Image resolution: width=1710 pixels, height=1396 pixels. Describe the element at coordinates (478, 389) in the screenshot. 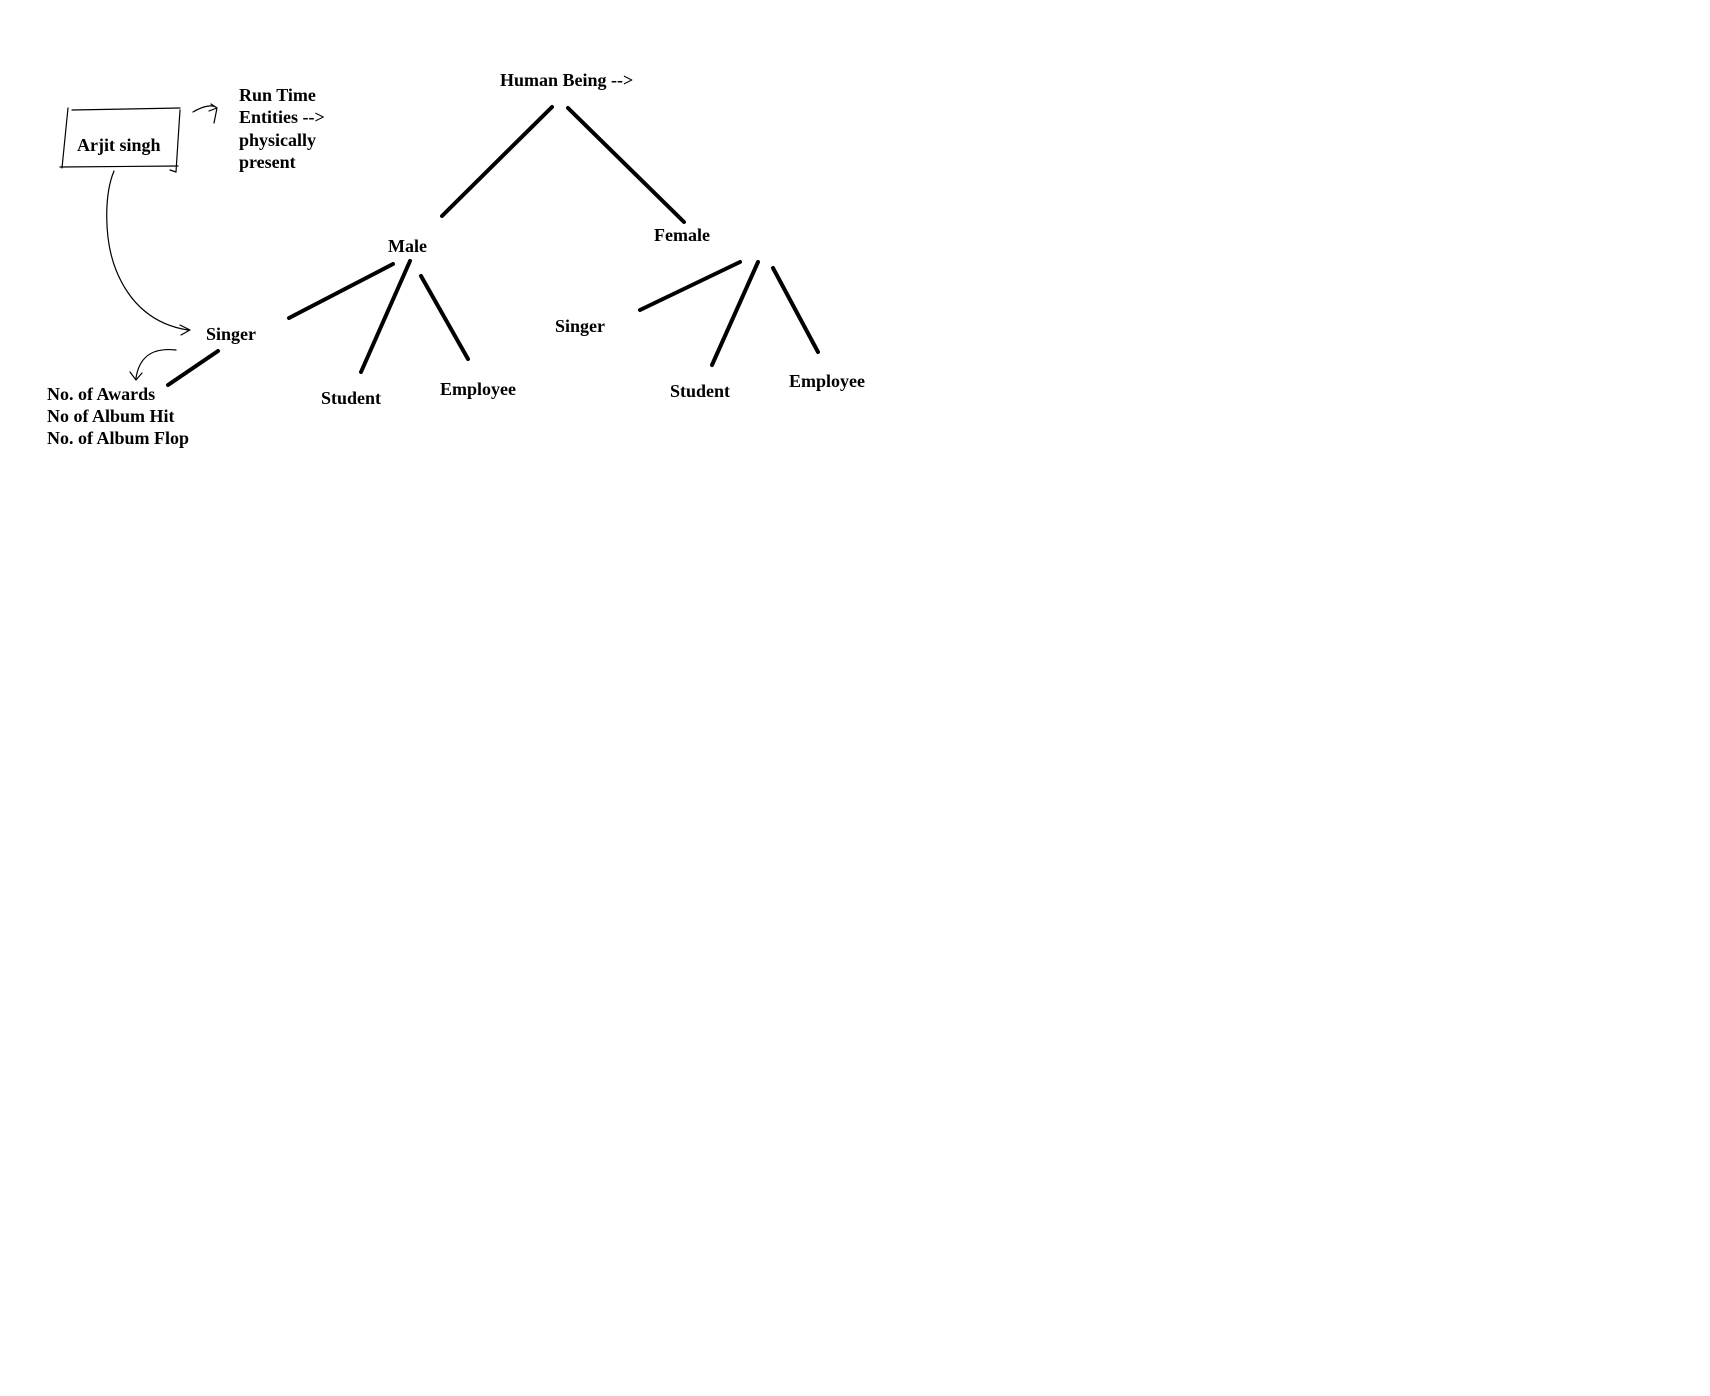

I see `male-employee-label: Employee` at that location.